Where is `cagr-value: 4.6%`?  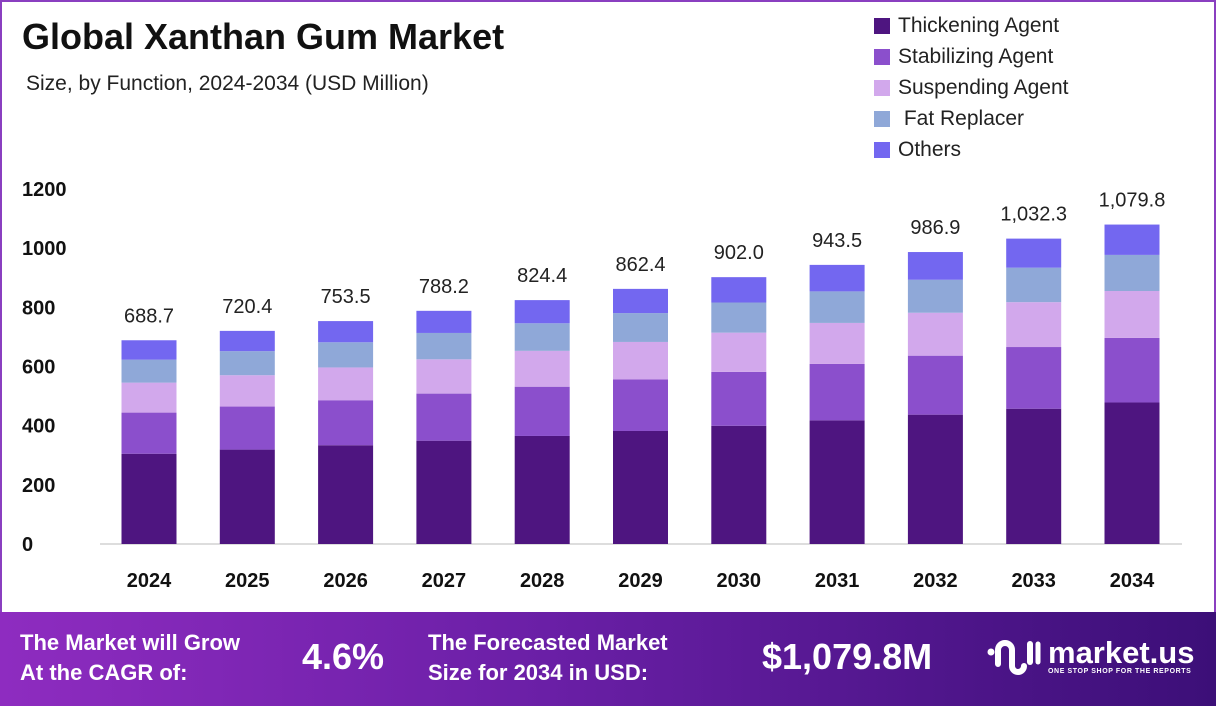 cagr-value: 4.6% is located at coordinates (343, 656).